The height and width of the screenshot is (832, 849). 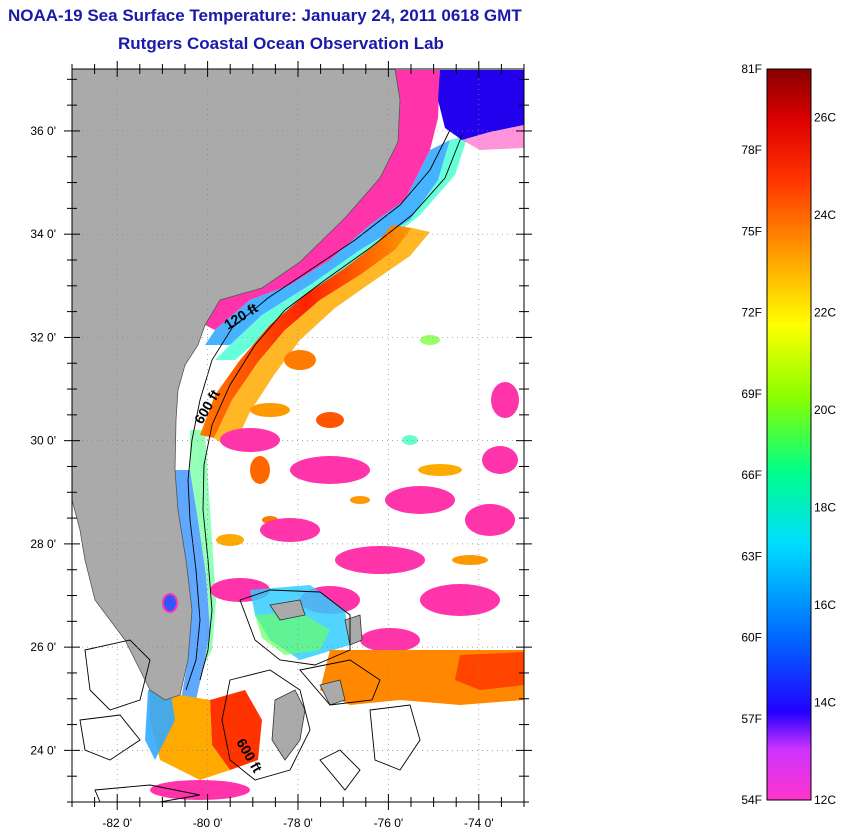 I want to click on florida-coastal-strip, so click(x=192, y=587).